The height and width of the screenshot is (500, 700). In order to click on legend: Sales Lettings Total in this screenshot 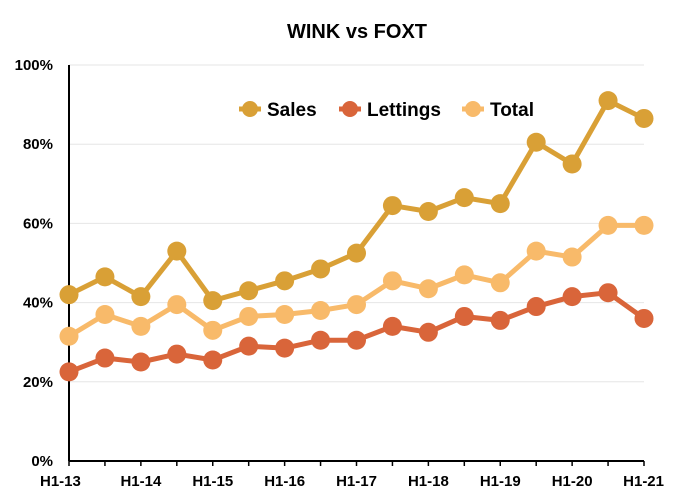, I will do `click(386, 110)`.